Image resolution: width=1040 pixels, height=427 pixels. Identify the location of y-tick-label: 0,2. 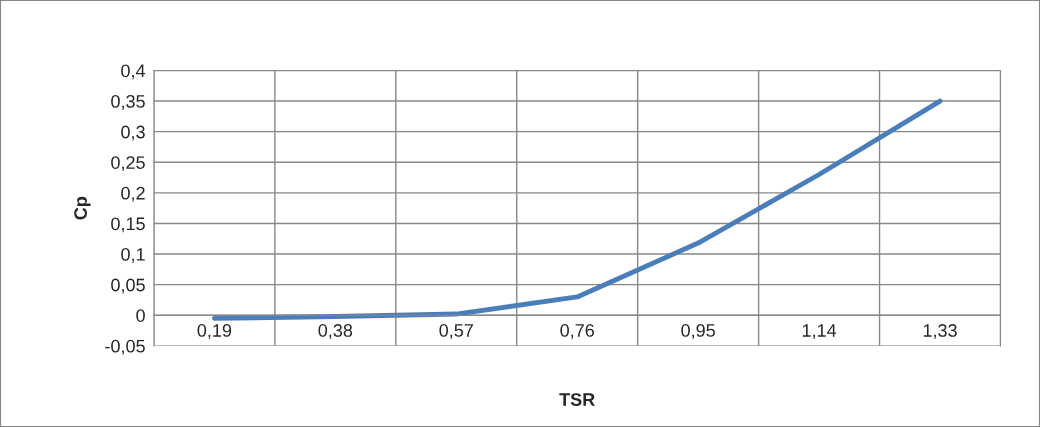
(133, 194).